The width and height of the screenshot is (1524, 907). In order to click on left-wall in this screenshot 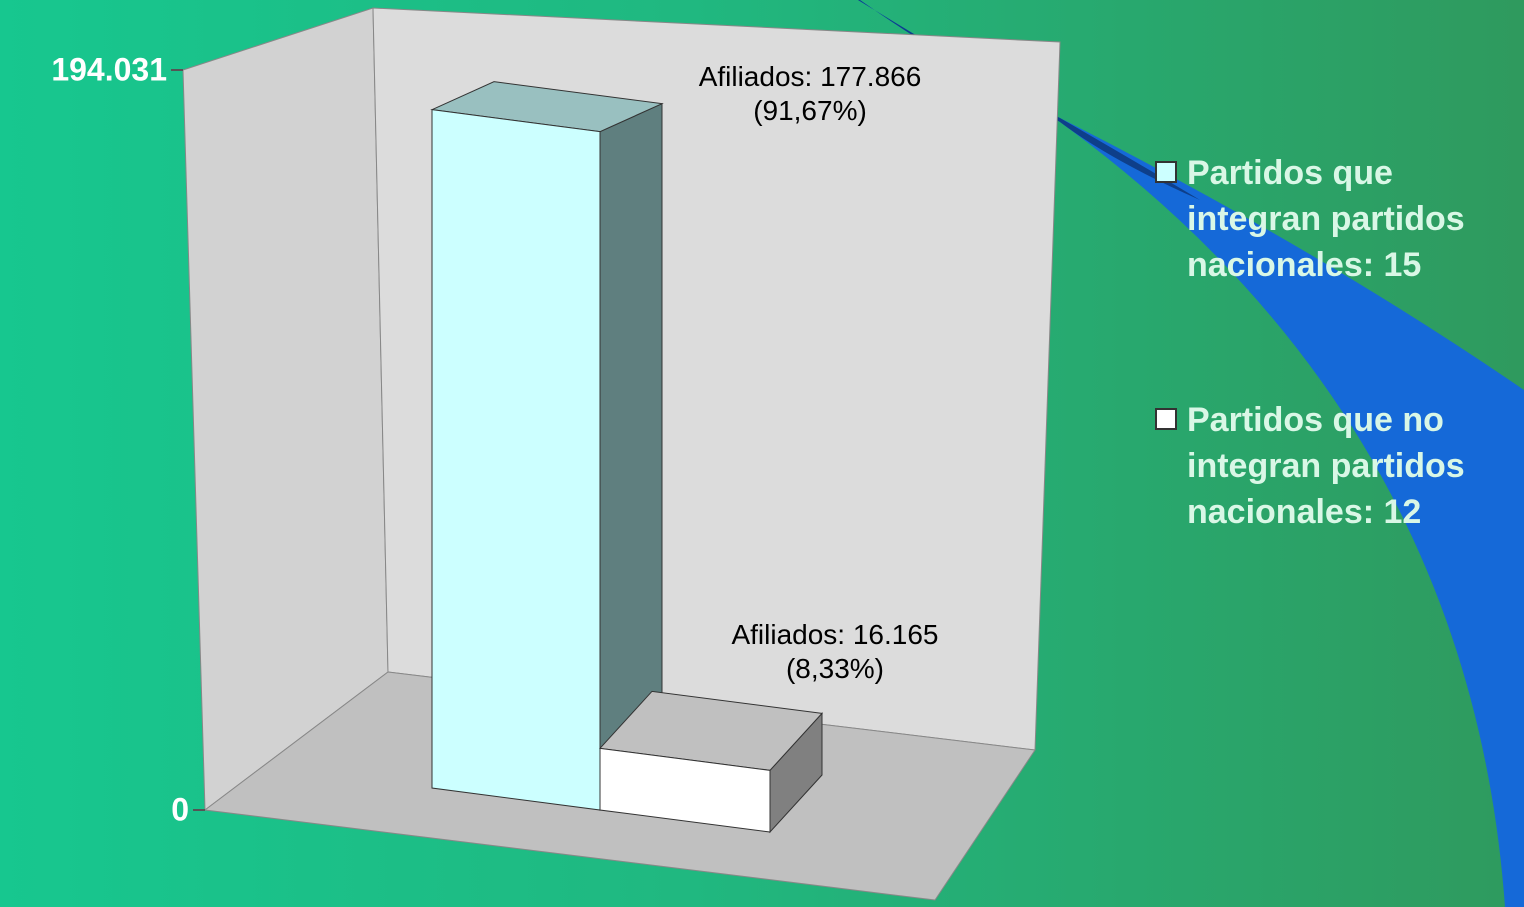, I will do `click(285, 409)`.